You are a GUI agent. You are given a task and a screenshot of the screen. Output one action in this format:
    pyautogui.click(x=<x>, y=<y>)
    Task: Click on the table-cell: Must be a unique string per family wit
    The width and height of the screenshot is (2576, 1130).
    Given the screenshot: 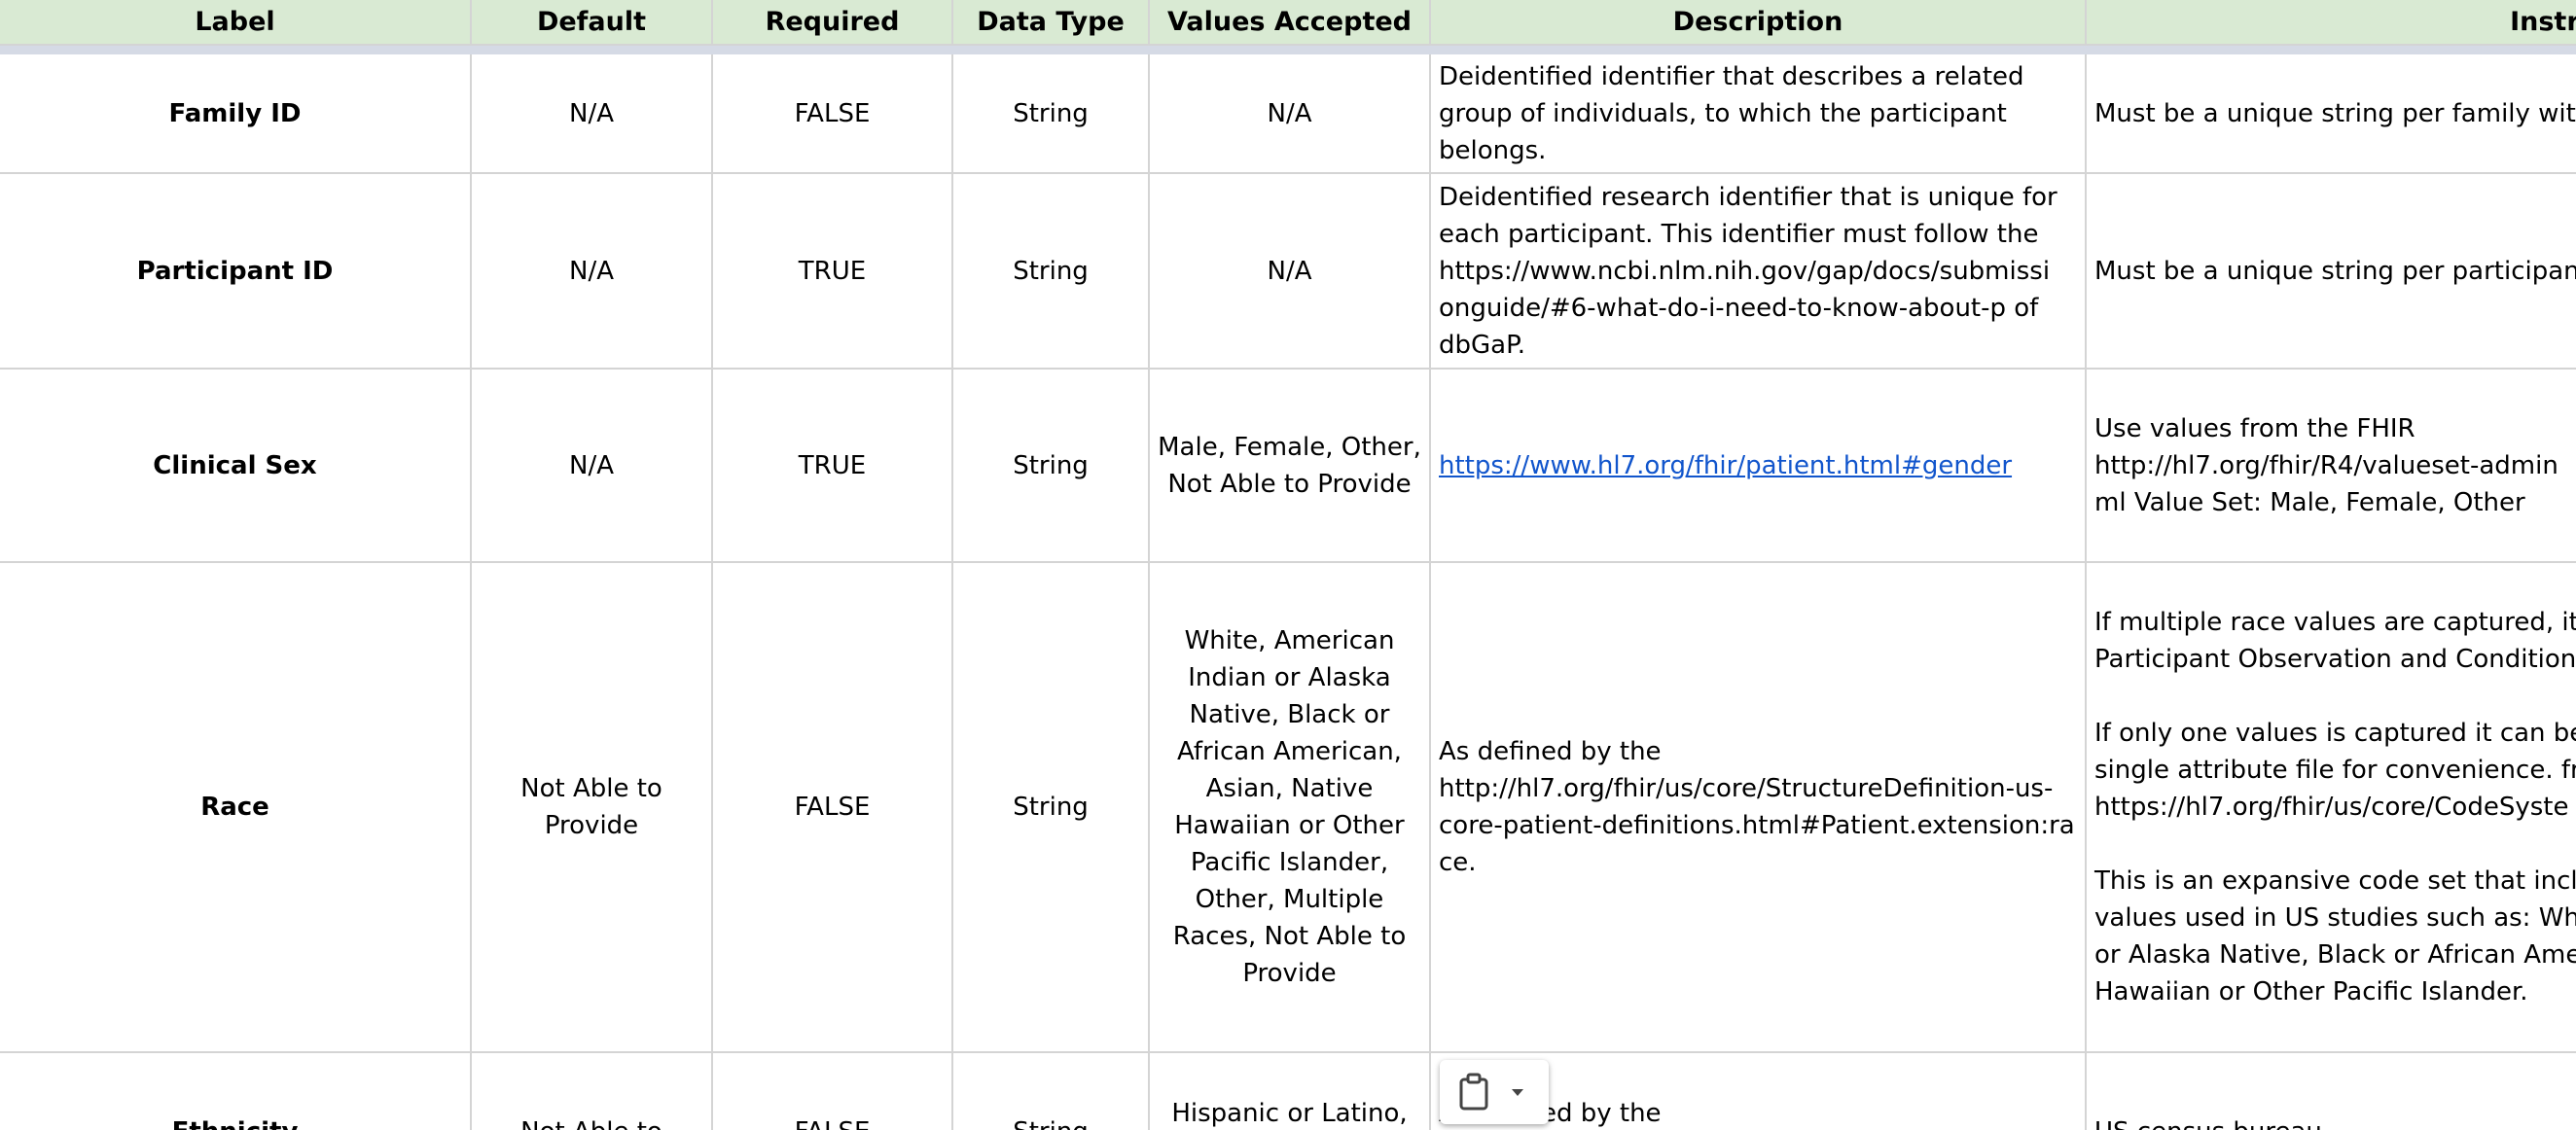 What is the action you would take?
    pyautogui.click(x=2331, y=114)
    